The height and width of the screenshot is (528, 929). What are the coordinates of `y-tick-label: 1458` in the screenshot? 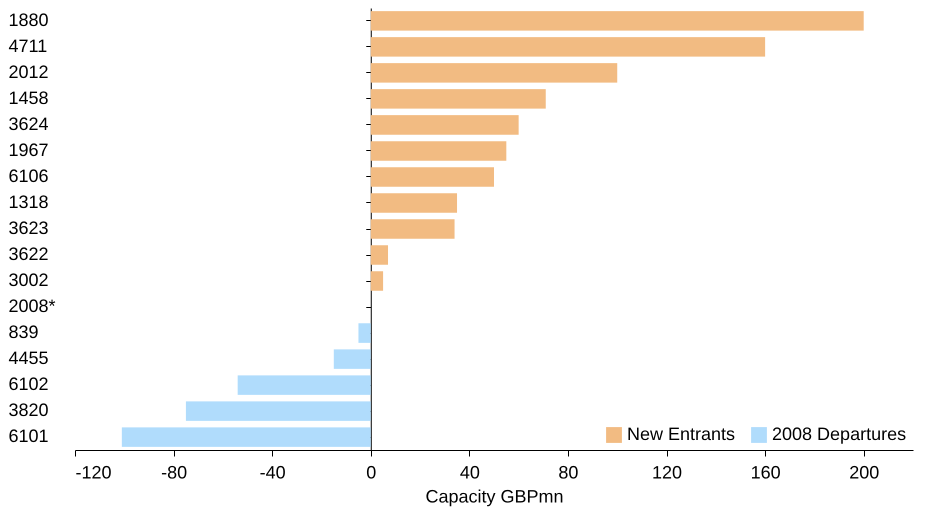 It's located at (28, 98).